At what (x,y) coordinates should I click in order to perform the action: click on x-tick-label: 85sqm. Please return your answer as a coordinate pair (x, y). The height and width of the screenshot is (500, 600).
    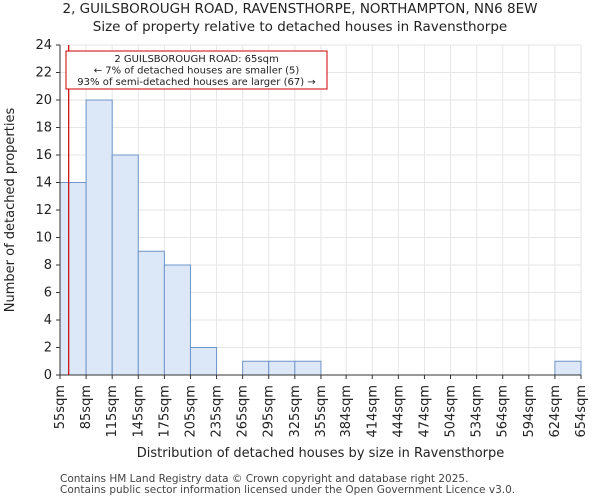
    Looking at the image, I should click on (86, 407).